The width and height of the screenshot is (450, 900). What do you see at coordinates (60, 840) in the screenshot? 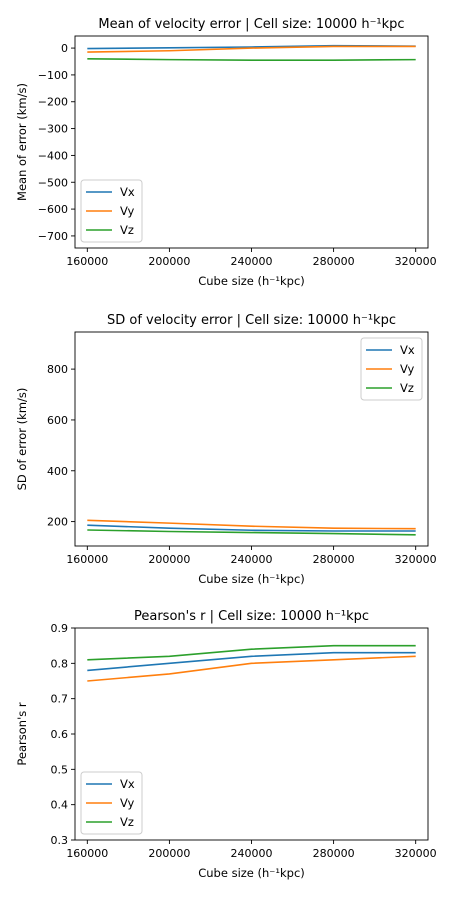
I see `y-tick-label: 0.3` at bounding box center [60, 840].